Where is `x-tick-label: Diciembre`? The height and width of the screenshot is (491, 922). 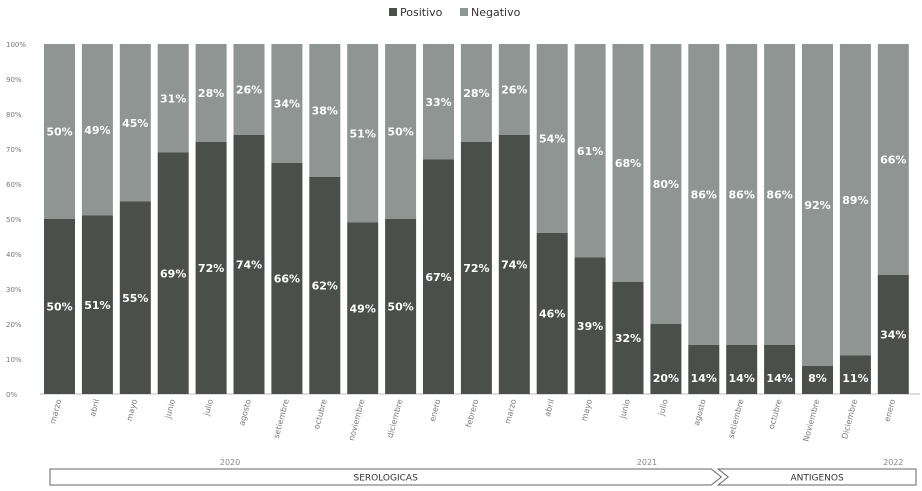
x-tick-label: Diciembre is located at coordinates (849, 419).